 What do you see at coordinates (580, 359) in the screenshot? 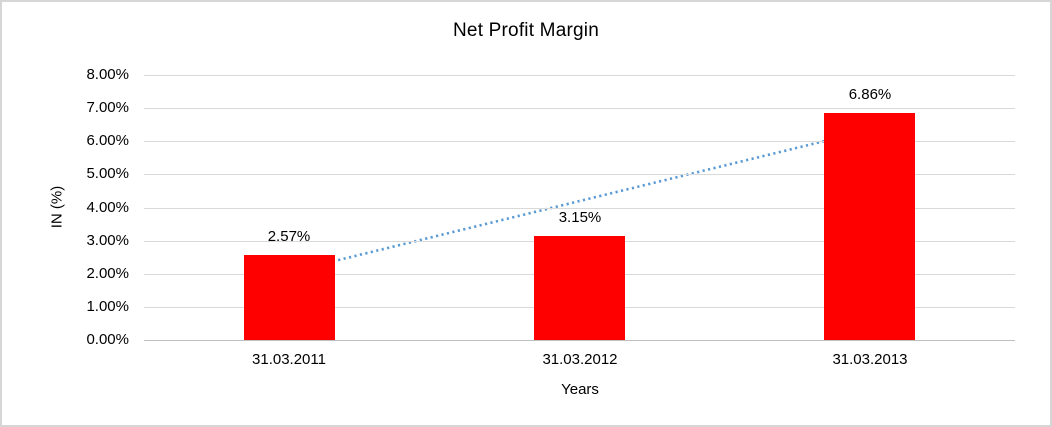
I see `x-tick-label: 31.03.2012` at bounding box center [580, 359].